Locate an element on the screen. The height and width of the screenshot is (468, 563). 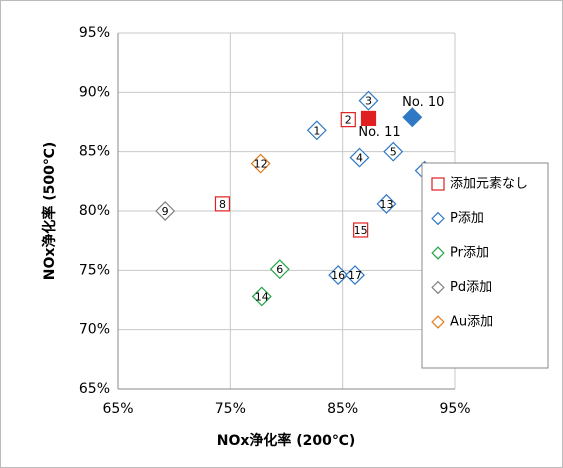
y-tick-label: 80% is located at coordinates (94, 211).